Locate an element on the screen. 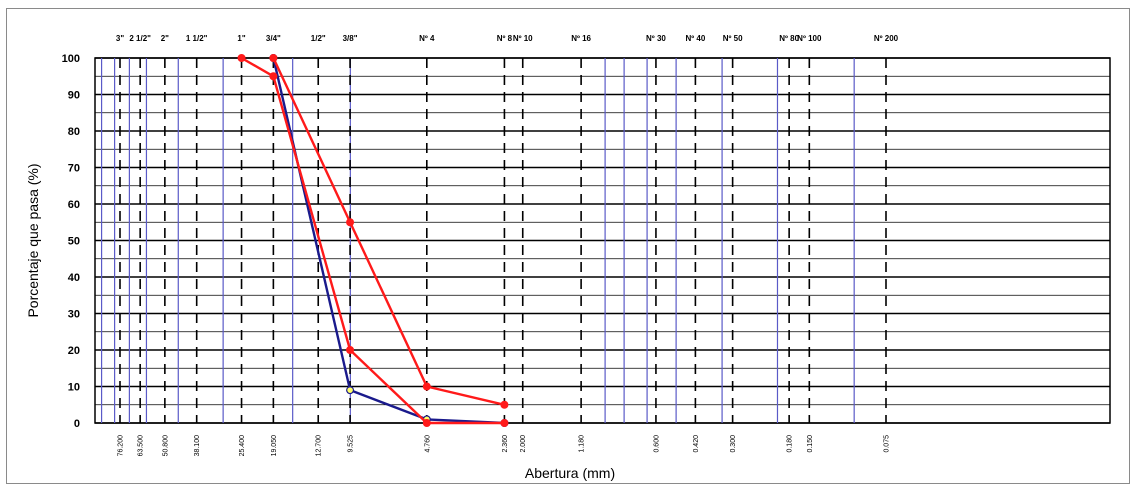 The height and width of the screenshot is (488, 1137). sieve-label: Nº 50 is located at coordinates (733, 38).